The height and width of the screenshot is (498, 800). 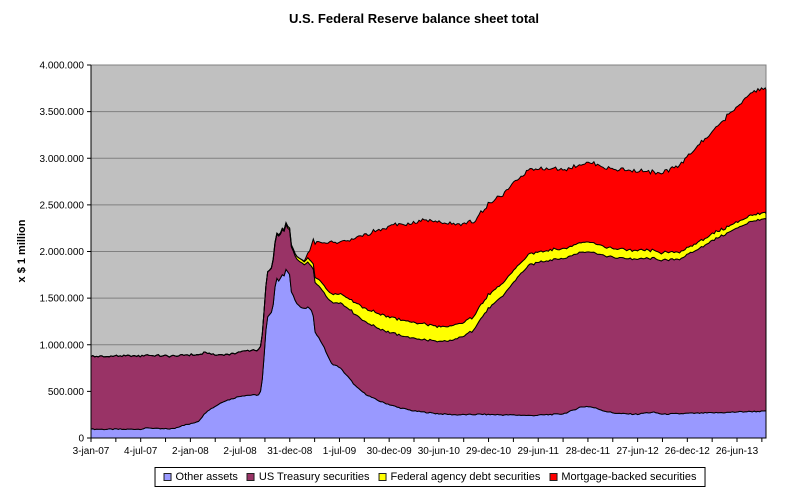 What do you see at coordinates (62, 159) in the screenshot?
I see `y-tick-label: 3.000.000` at bounding box center [62, 159].